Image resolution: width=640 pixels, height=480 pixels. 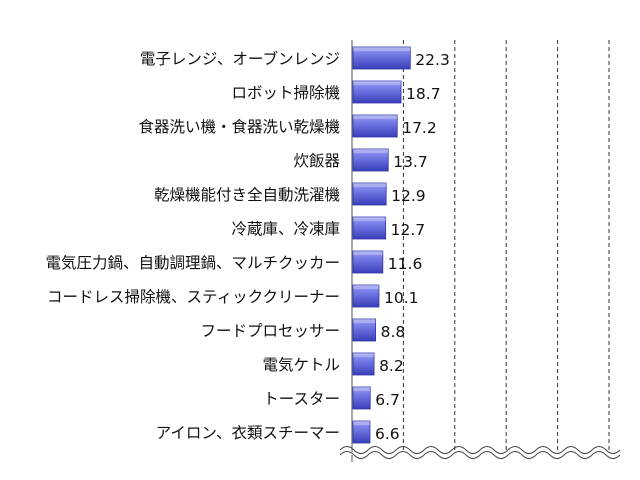 I want to click on value-label: 12.7, so click(x=408, y=230).